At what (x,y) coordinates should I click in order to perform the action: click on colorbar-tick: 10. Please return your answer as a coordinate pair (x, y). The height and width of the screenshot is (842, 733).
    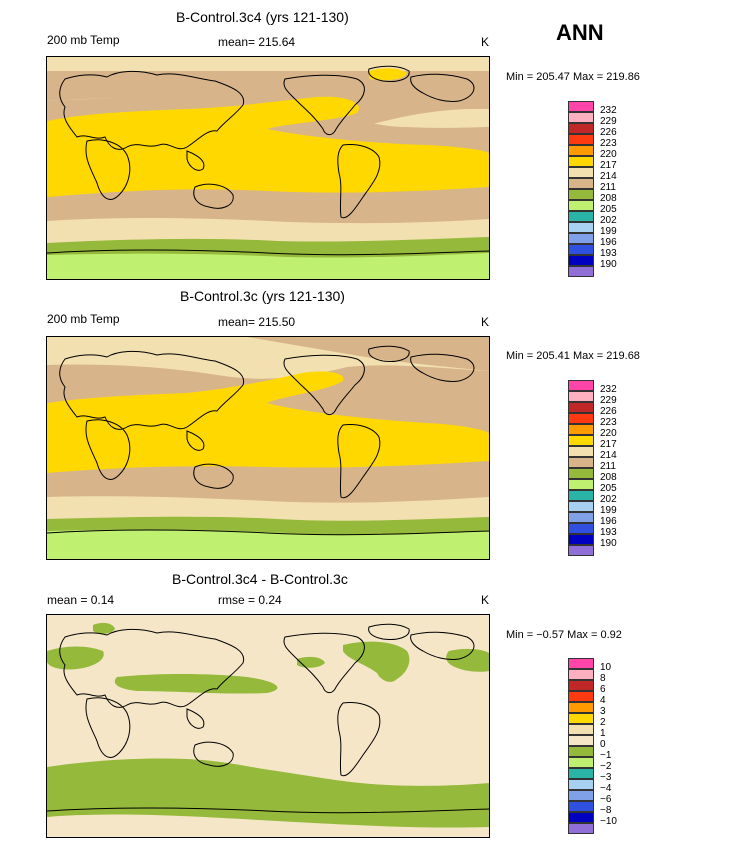
    Looking at the image, I should click on (606, 667).